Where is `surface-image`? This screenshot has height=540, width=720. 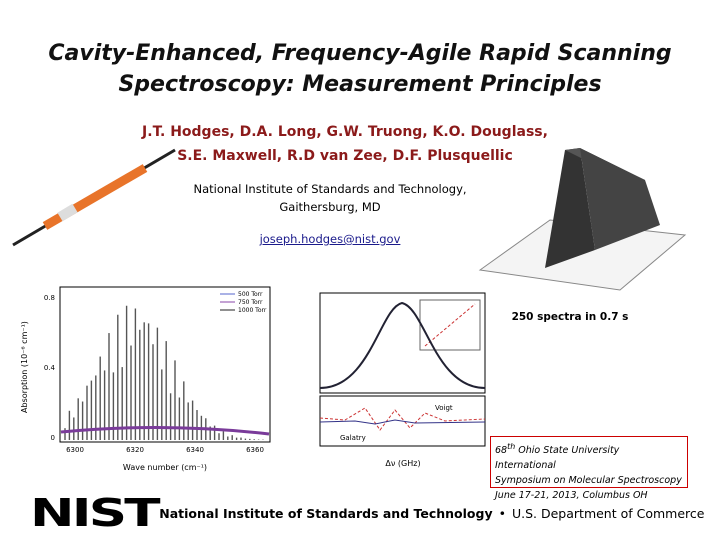 surface-image is located at coordinates (582, 219).